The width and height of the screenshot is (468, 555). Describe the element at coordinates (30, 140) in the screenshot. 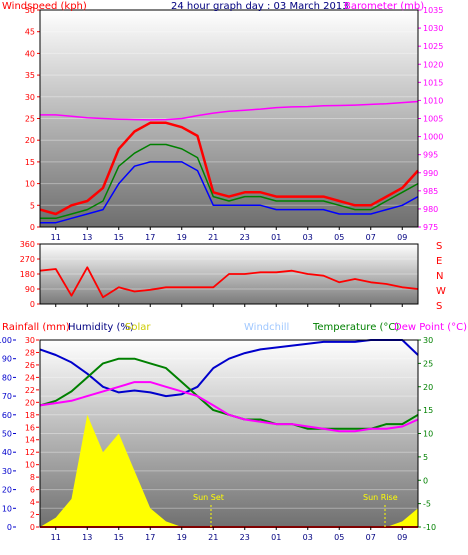

I see `wind-left-tick-label-4: 20` at that location.